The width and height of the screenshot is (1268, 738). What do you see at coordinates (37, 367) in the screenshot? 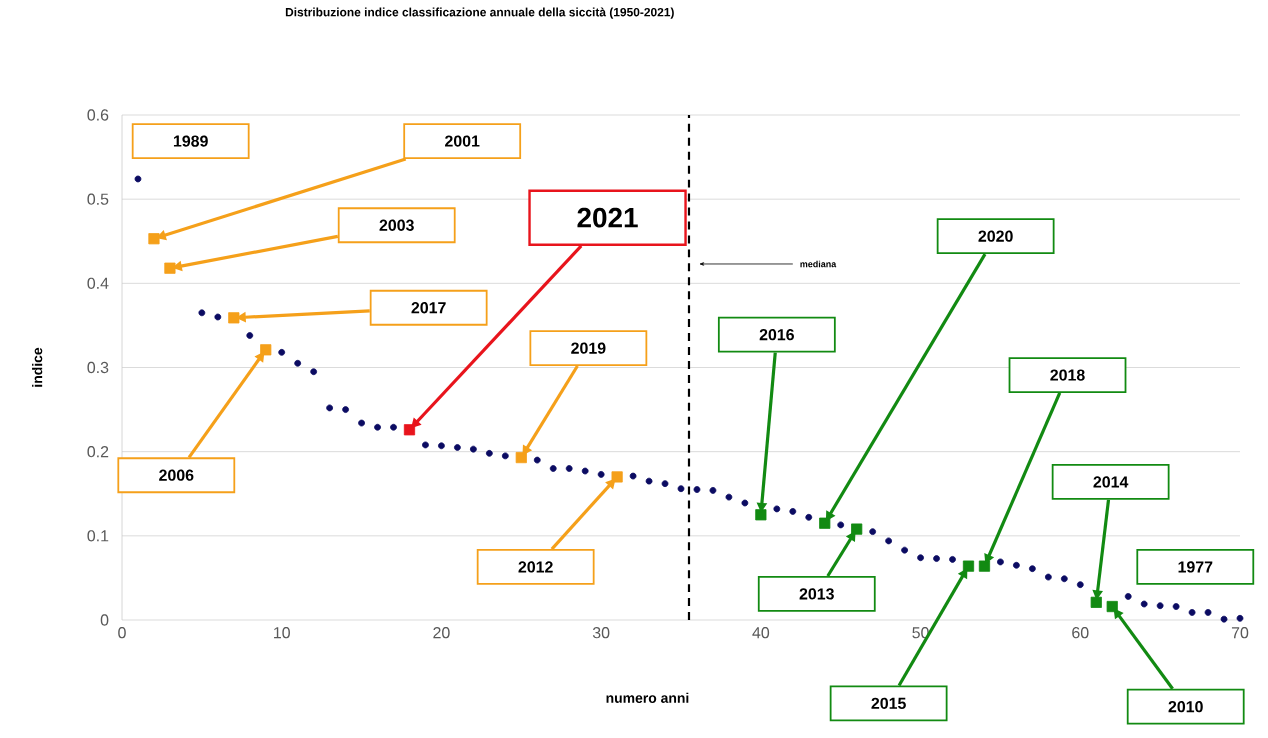
I see `y-axis-title: indice` at bounding box center [37, 367].